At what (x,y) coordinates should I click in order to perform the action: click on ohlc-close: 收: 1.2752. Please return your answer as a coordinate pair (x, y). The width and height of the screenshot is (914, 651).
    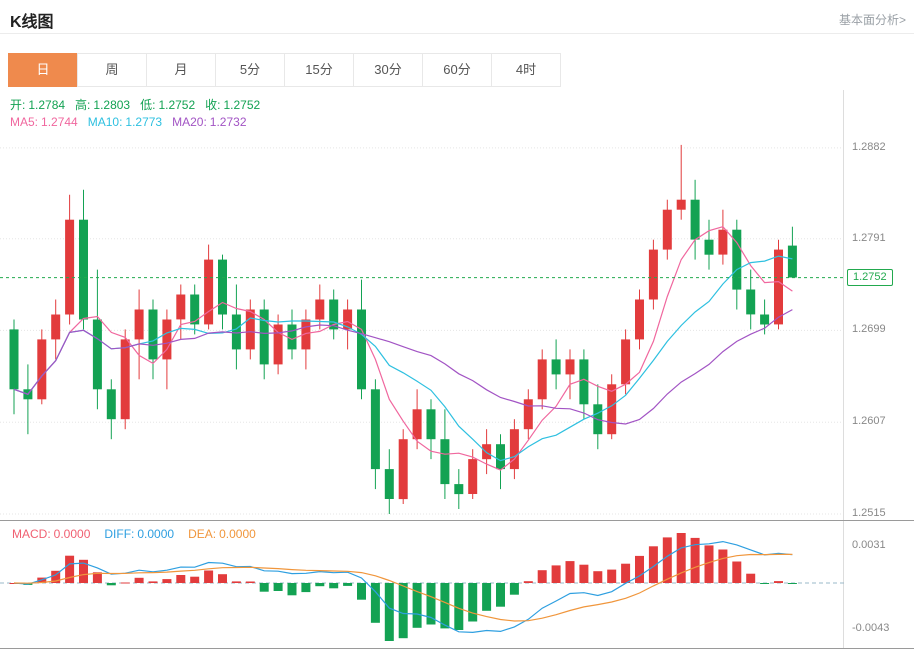
    Looking at the image, I should click on (232, 104).